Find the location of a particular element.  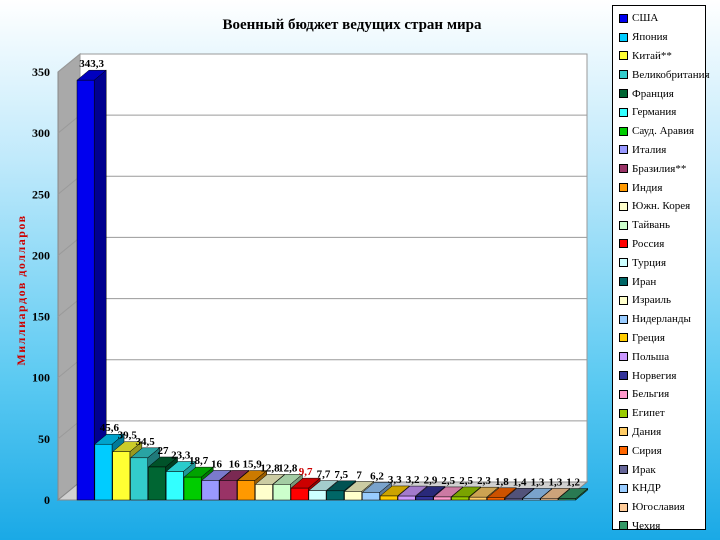

legend-label: Германия is located at coordinates (654, 112).